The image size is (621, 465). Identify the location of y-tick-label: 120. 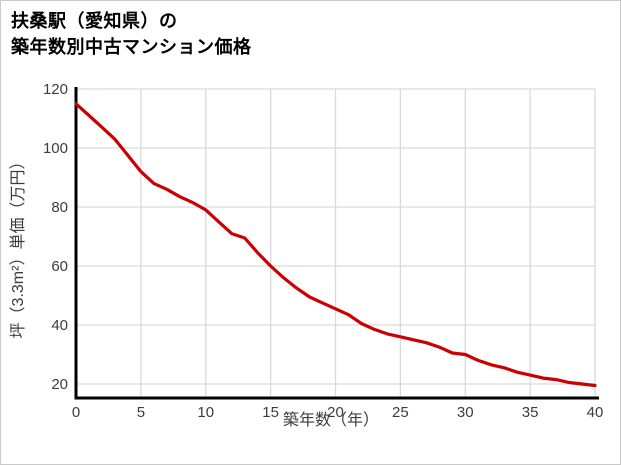
(55, 89).